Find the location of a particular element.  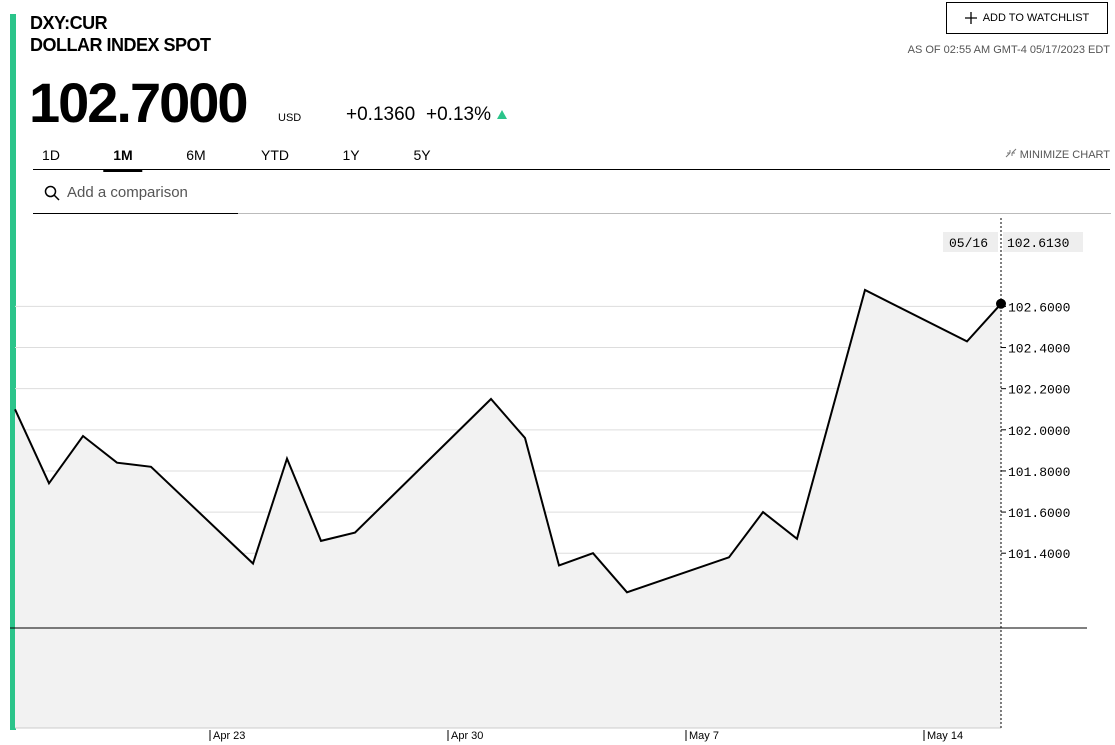

range-tab: 1D is located at coordinates (51, 155).